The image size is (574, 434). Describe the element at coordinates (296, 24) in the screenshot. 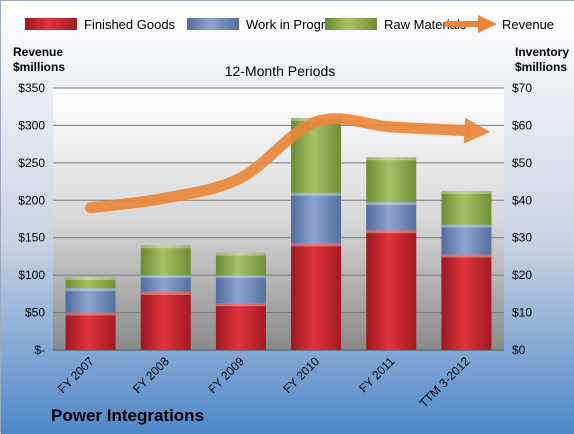

I see `legend-label-work-in-progress: Work in Progress` at that location.